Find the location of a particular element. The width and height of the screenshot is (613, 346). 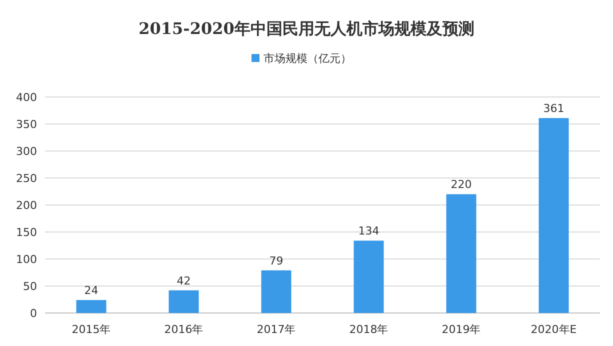

legend-label: 市场规模（亿元） is located at coordinates (308, 58).